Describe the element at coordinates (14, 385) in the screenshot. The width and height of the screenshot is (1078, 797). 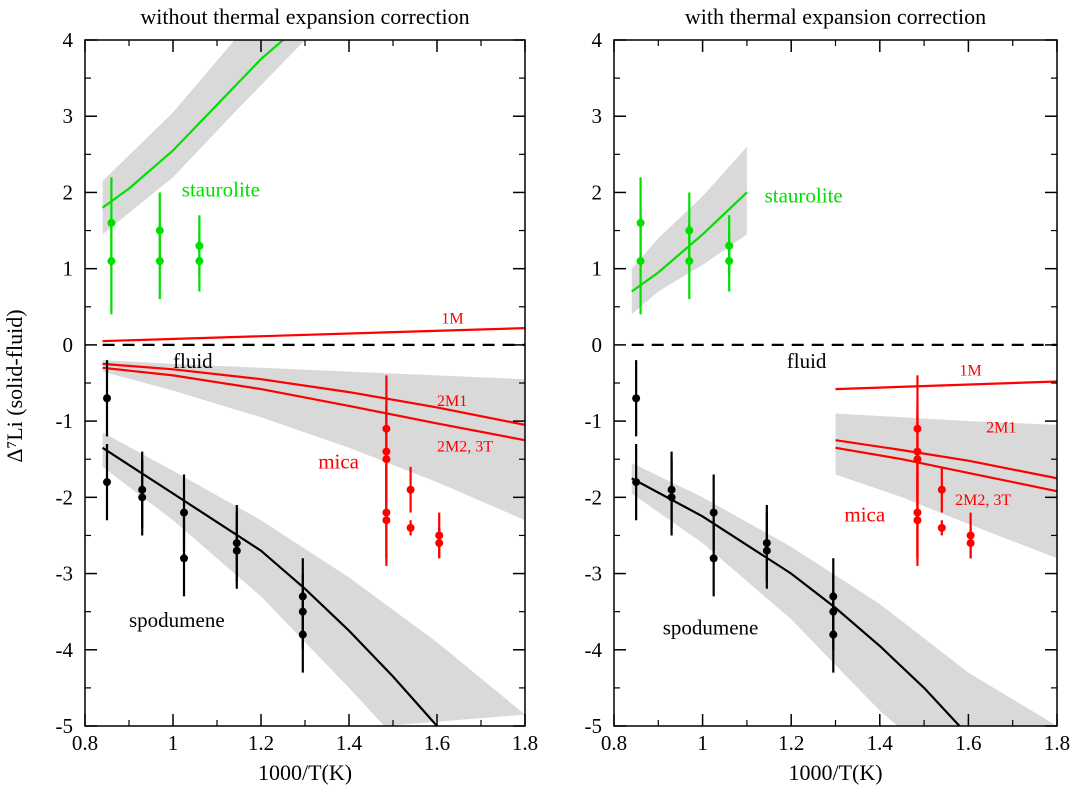
I see `shared-y-axis-label: Δ⁷Li (solid-fluid)` at that location.